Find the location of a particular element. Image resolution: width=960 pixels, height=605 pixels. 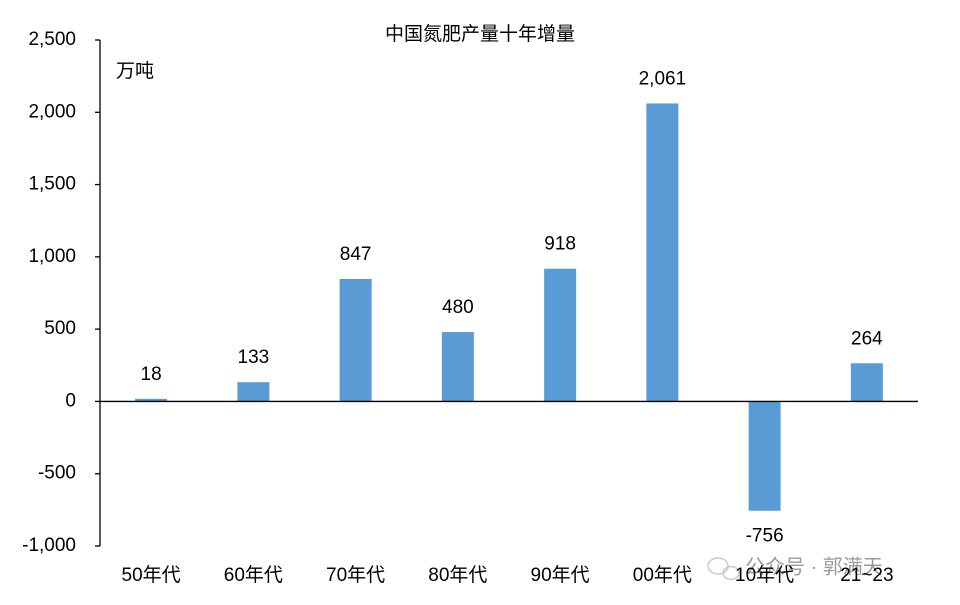

x-tick-label: 60年代 is located at coordinates (253, 575).